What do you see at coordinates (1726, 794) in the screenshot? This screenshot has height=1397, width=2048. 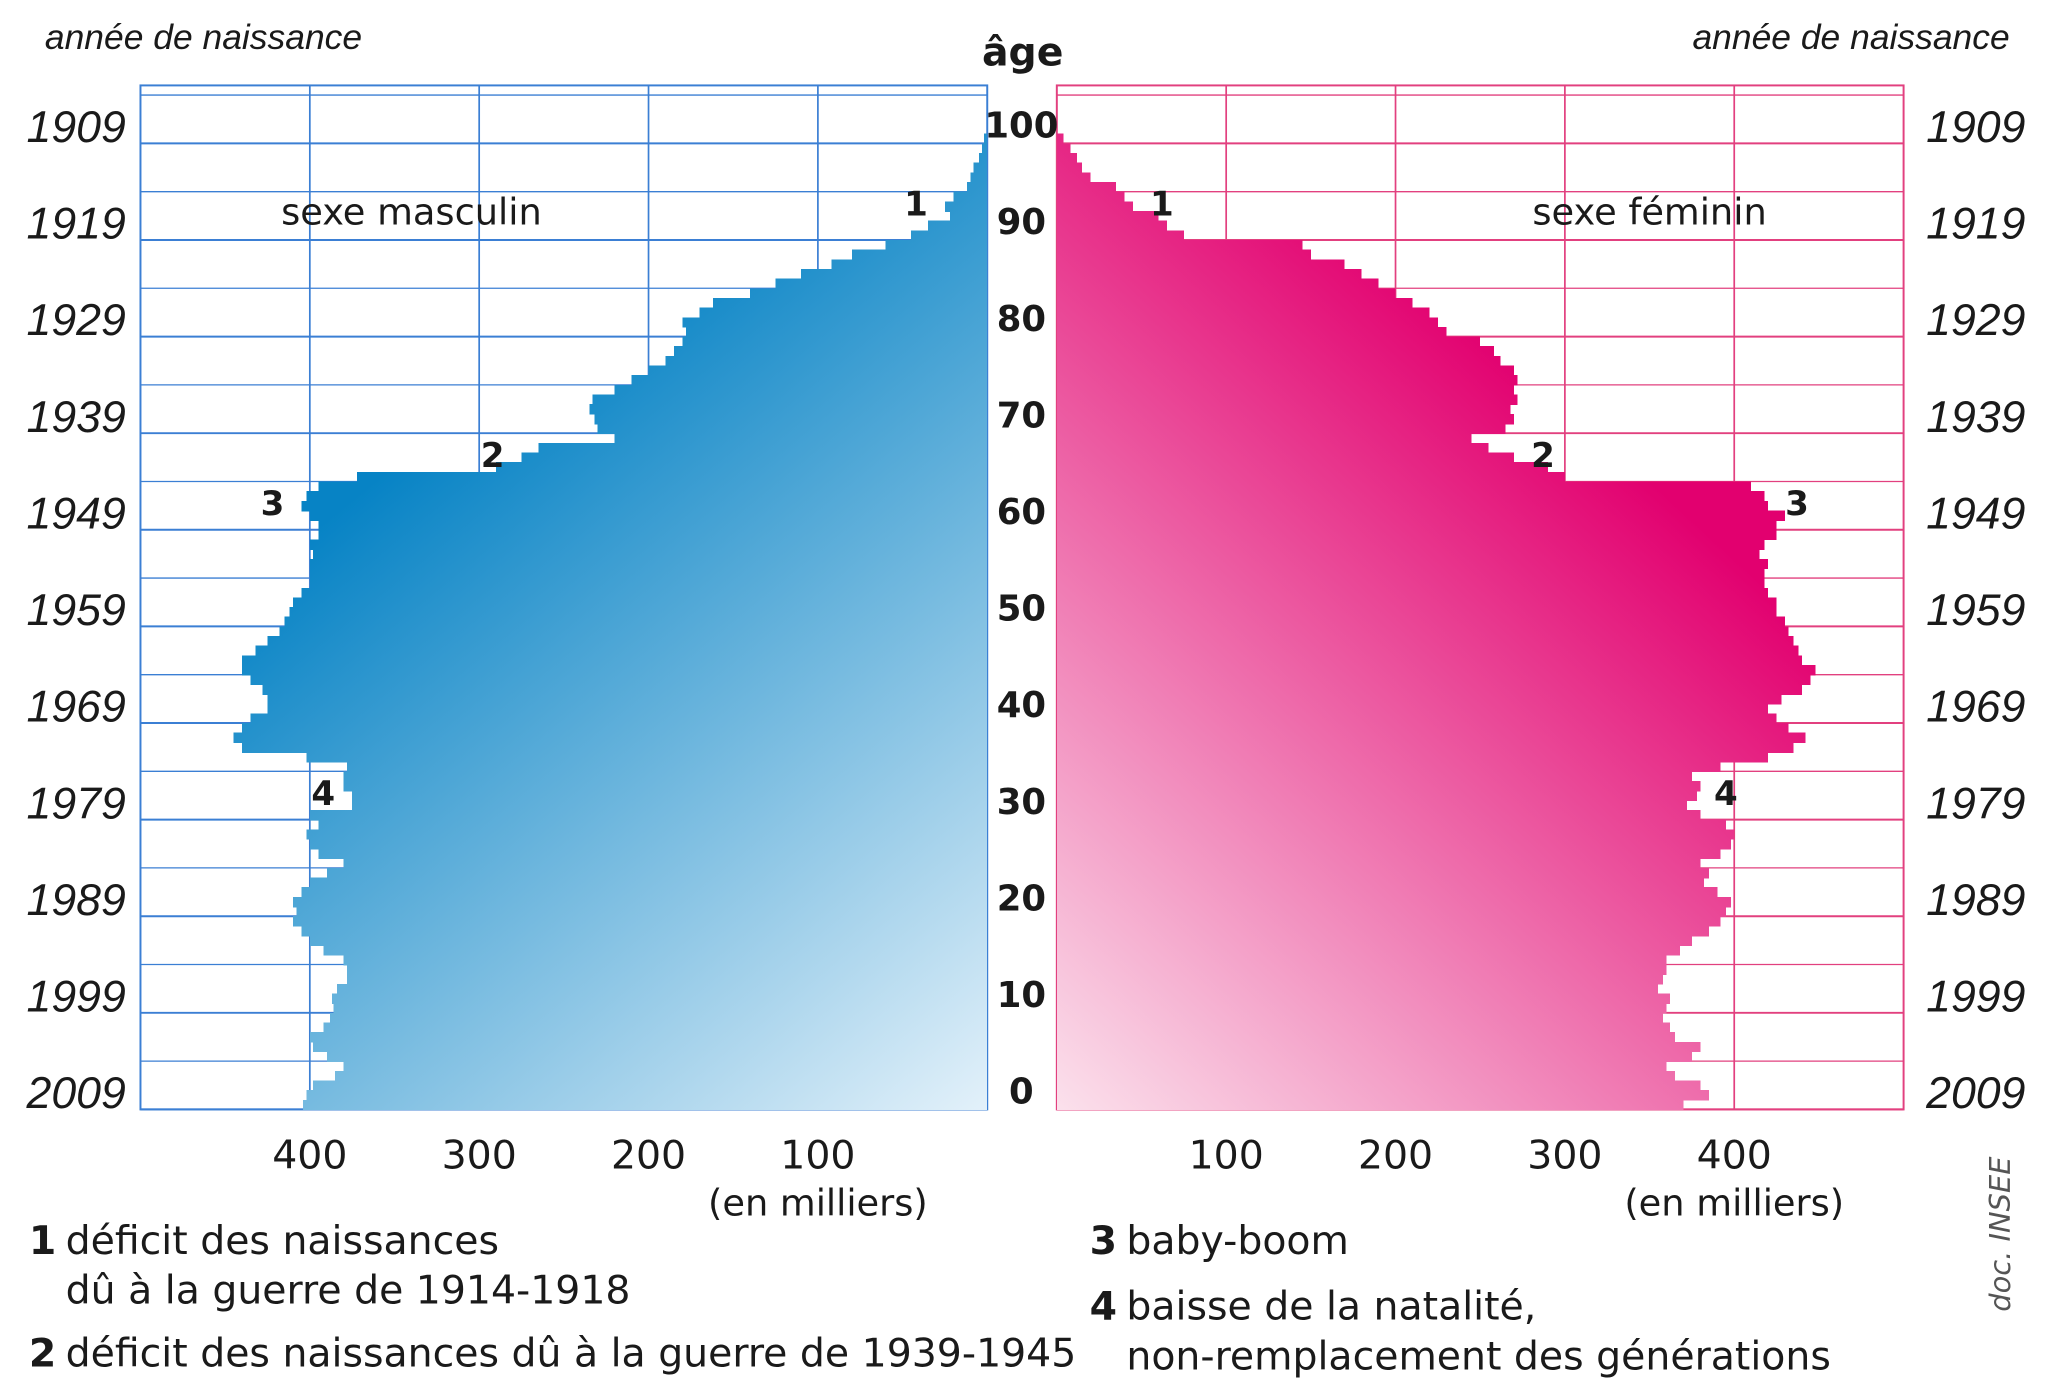 I see `annotation: 4` at bounding box center [1726, 794].